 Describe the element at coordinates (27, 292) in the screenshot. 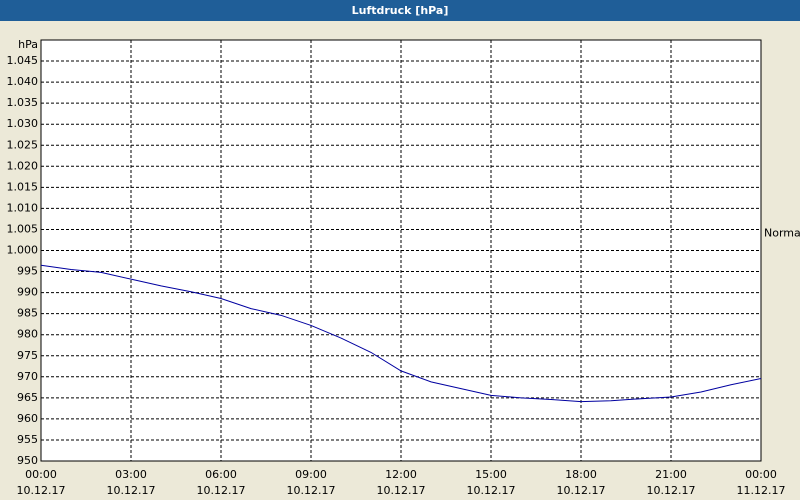

I see `y-tick-label: 990` at that location.